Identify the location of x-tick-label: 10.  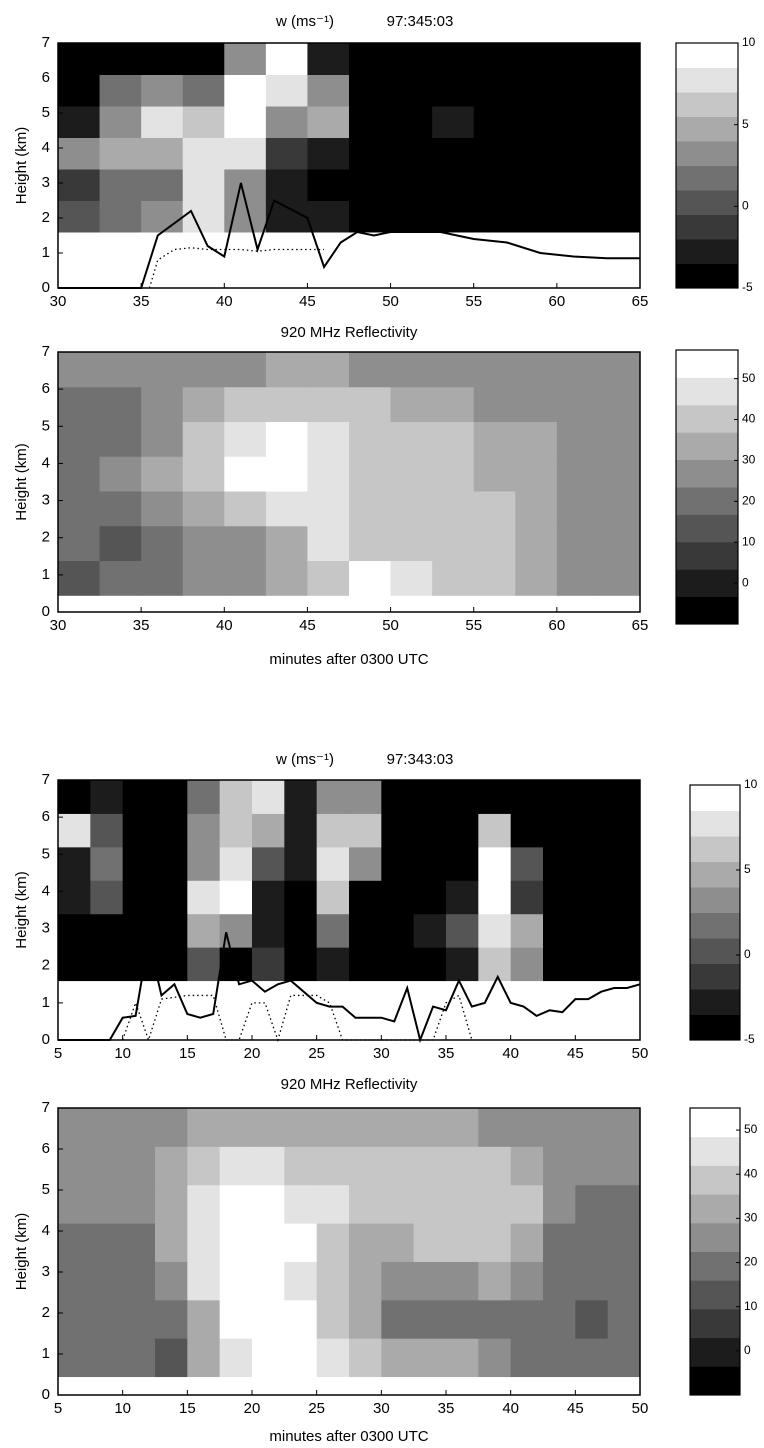
(122, 1408).